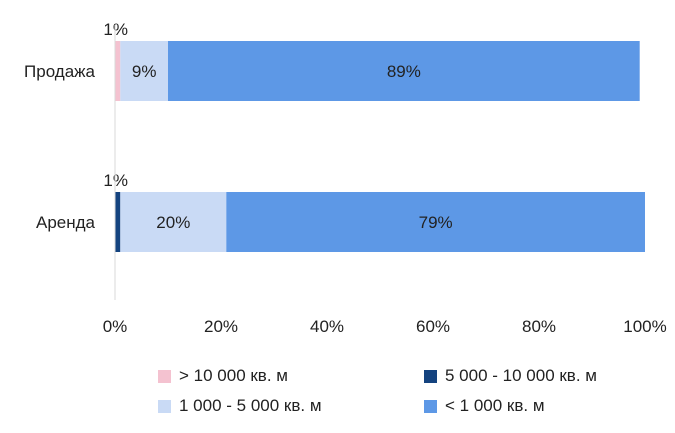 This screenshot has width=675, height=433. Describe the element at coordinates (66, 222) in the screenshot. I see `category-label: Аренда` at that location.